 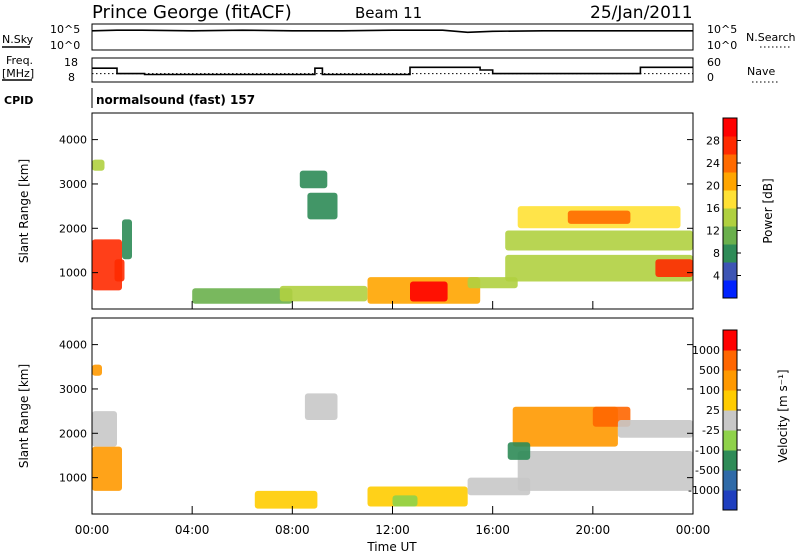 What do you see at coordinates (392, 31) in the screenshot?
I see `nsky-series-line` at bounding box center [392, 31].